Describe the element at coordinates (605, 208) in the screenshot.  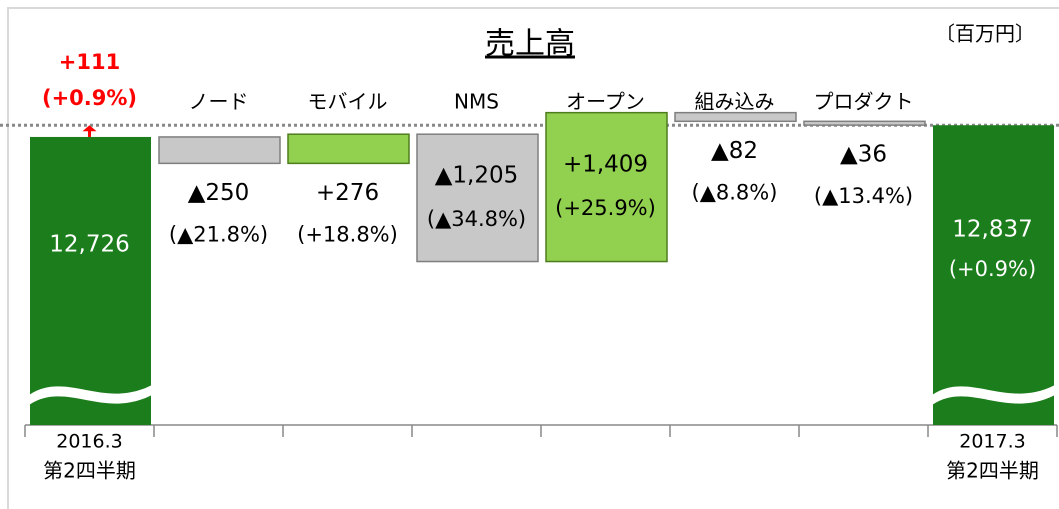
I see `pct-label: (+25.9%)` at that location.